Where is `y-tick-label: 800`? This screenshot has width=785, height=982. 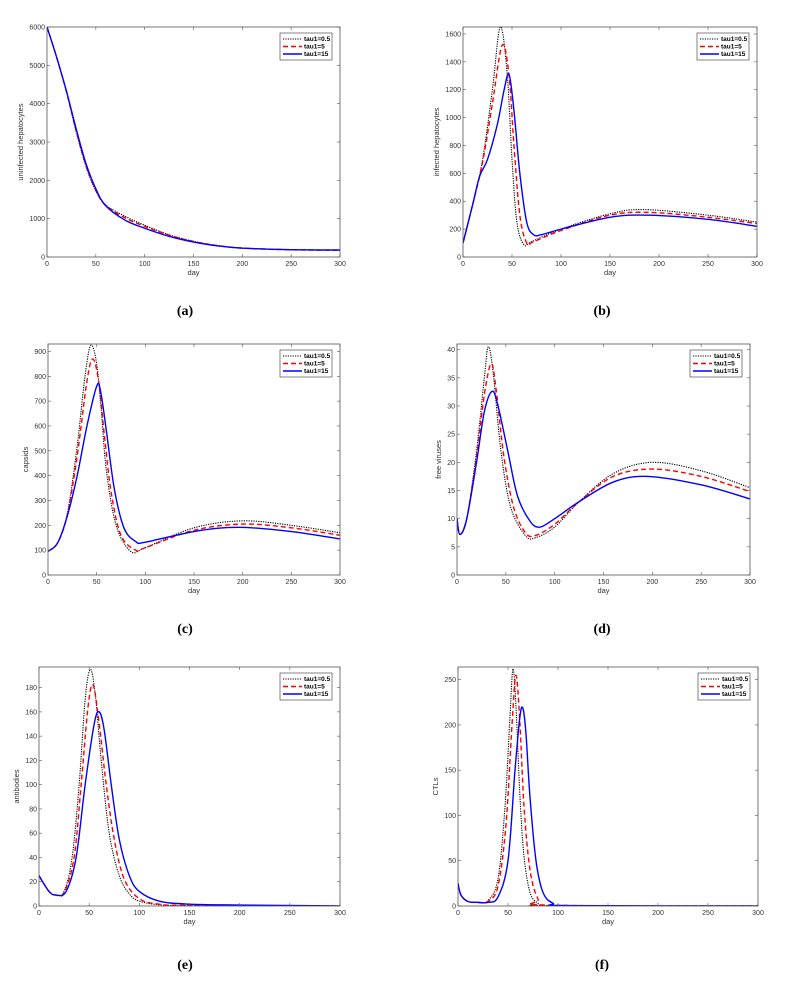
y-tick-label: 800 is located at coordinates (40, 377).